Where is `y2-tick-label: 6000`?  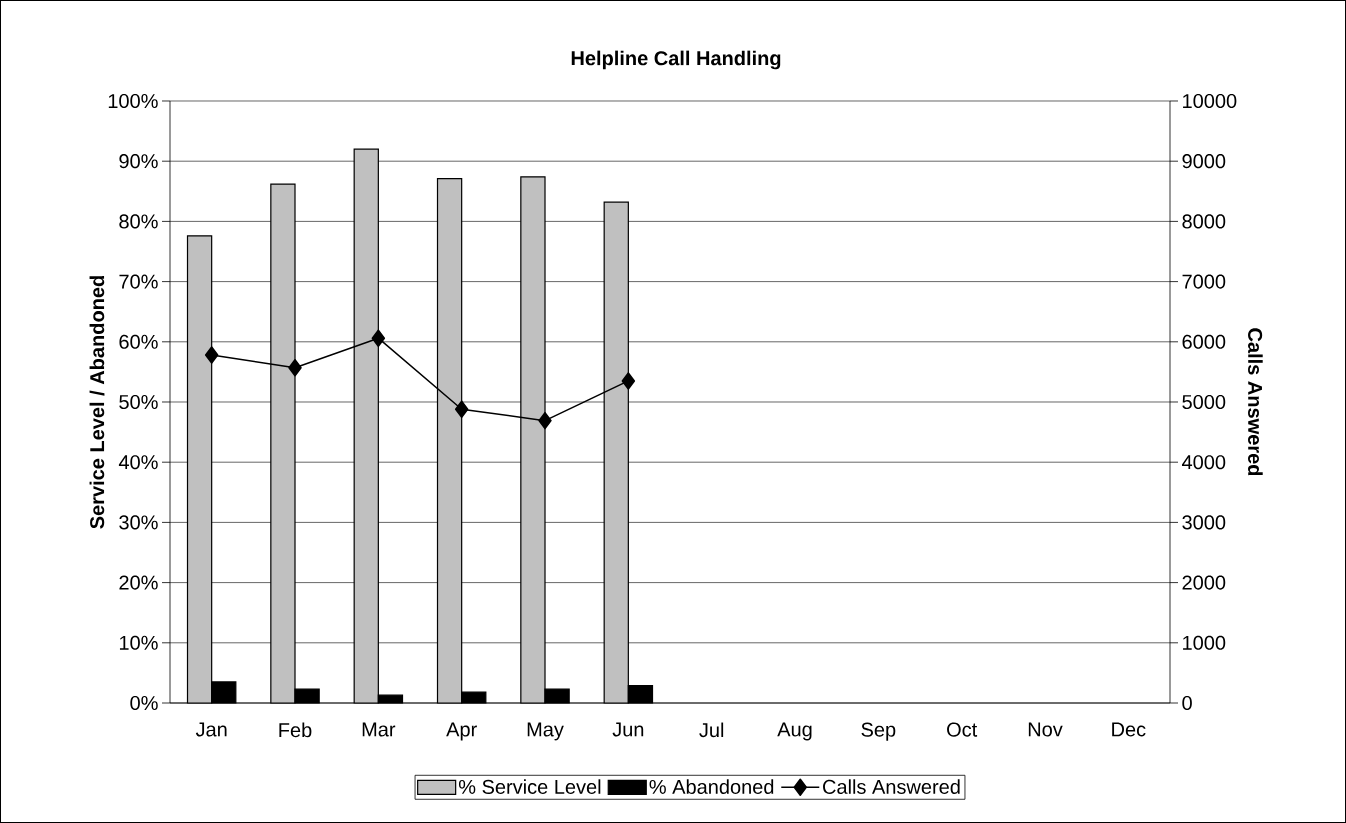
y2-tick-label: 6000 is located at coordinates (1204, 341).